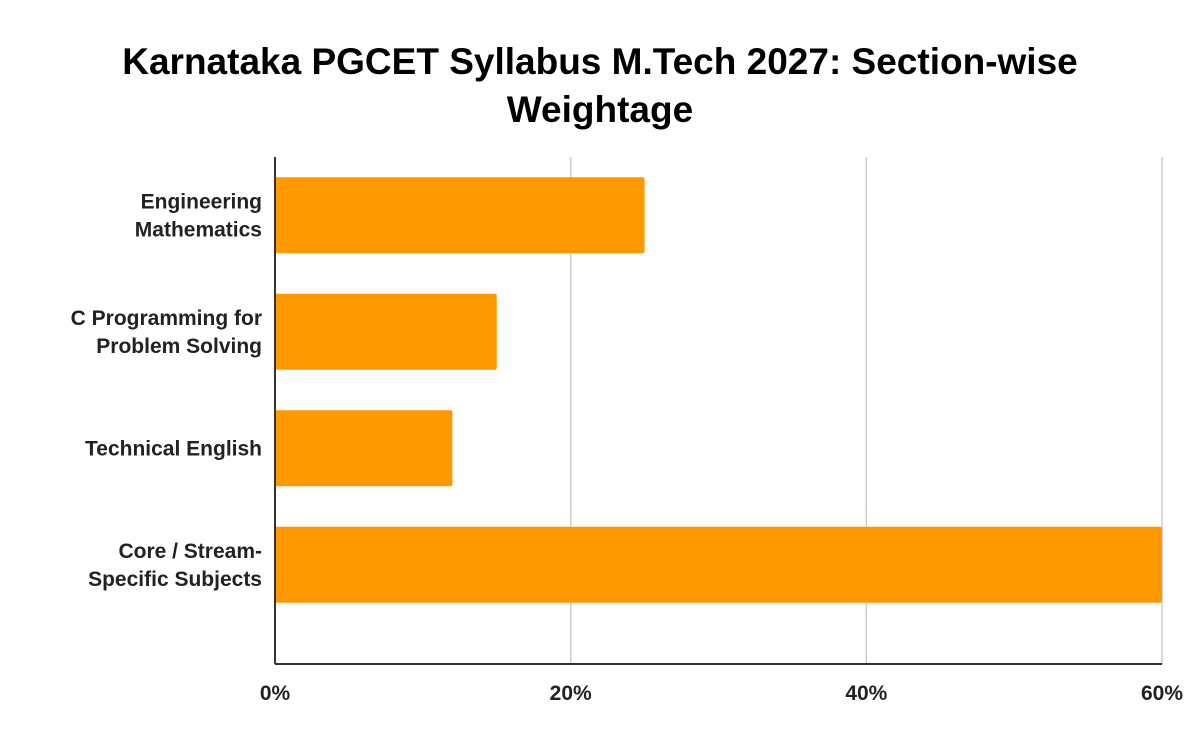 This screenshot has height=742, width=1200. I want to click on x-tick-label: 0%, so click(275, 693).